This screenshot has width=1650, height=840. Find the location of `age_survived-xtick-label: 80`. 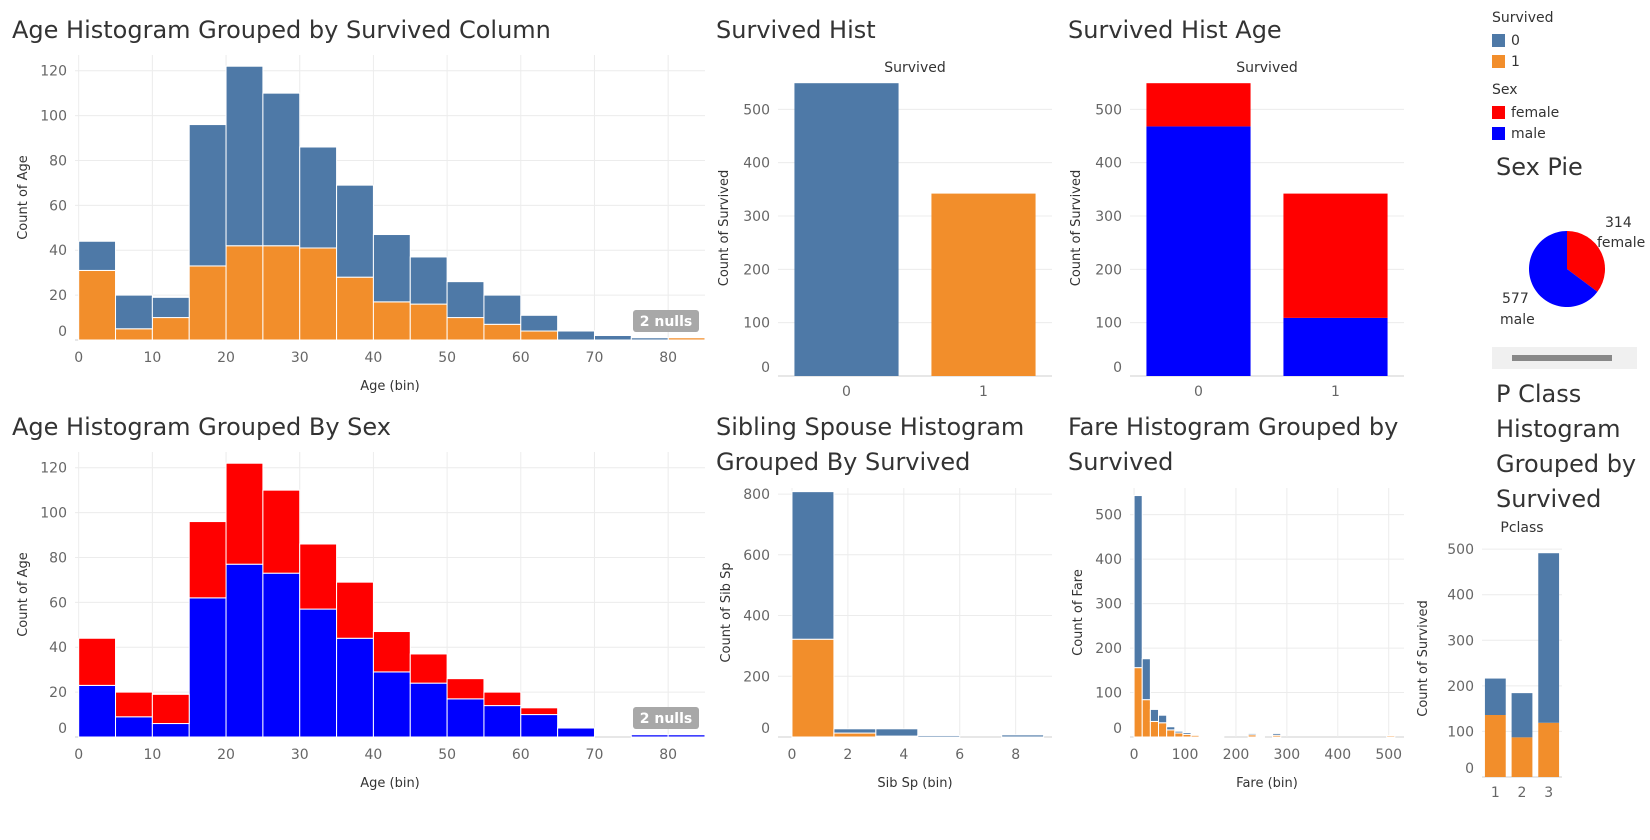

age_survived-xtick-label: 80 is located at coordinates (668, 358).